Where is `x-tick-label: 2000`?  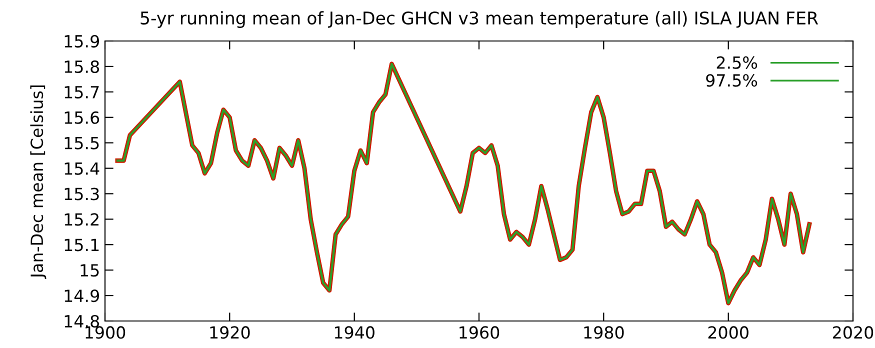
x-tick-label: 2000 is located at coordinates (728, 332).